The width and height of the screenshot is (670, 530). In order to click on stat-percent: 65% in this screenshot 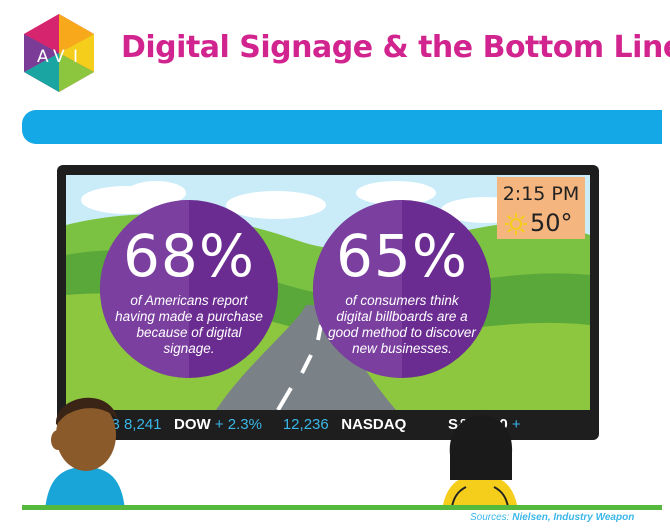, I will do `click(402, 256)`.